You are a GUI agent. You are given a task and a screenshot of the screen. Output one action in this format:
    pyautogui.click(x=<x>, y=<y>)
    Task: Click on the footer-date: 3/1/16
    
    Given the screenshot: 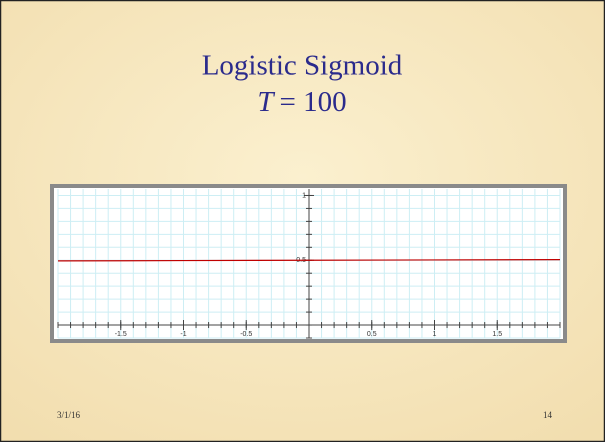 What is the action you would take?
    pyautogui.click(x=69, y=415)
    